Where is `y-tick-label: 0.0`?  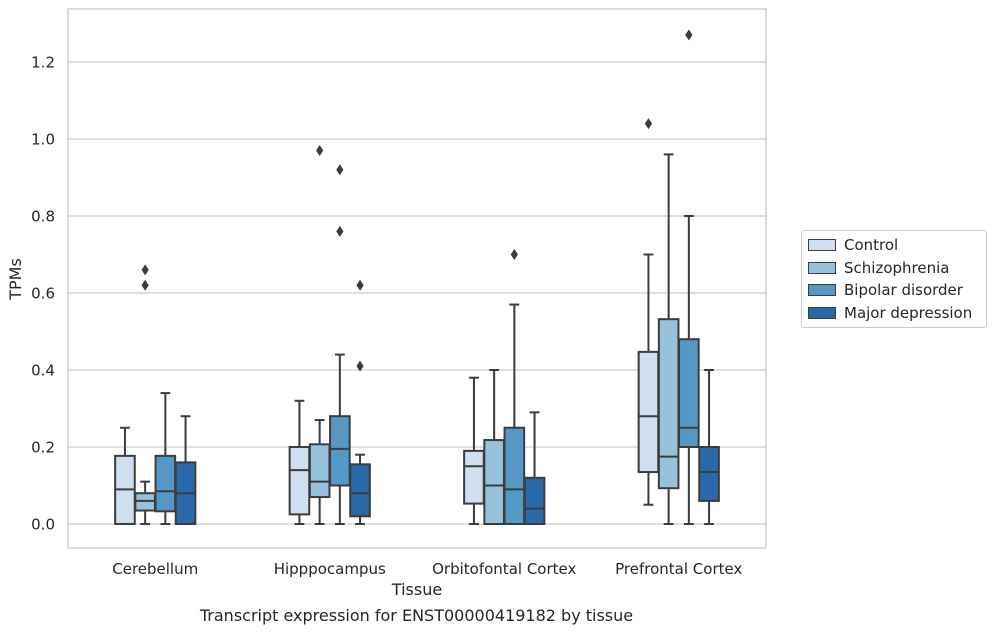
y-tick-label: 0.0 is located at coordinates (43, 525).